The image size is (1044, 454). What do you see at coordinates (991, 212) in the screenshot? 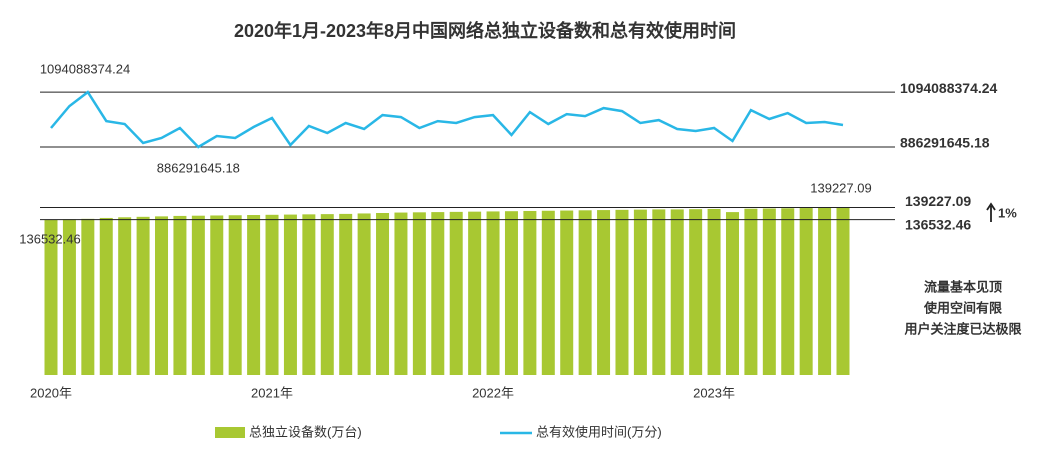
I see `up-arrow` at bounding box center [991, 212].